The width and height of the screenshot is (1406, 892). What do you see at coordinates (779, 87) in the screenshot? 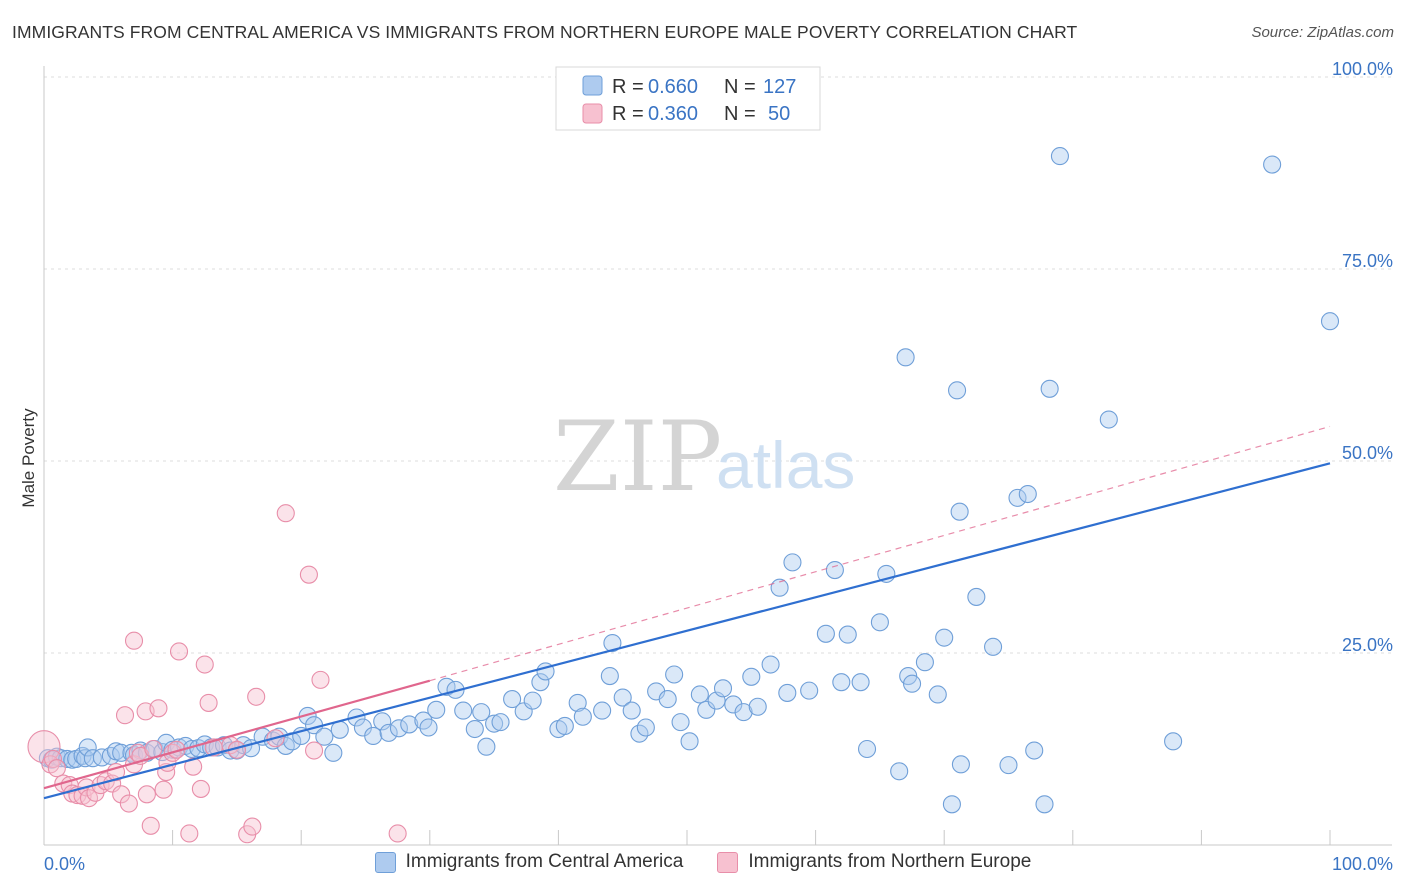
I see `stats-n-value: 127` at bounding box center [779, 87].